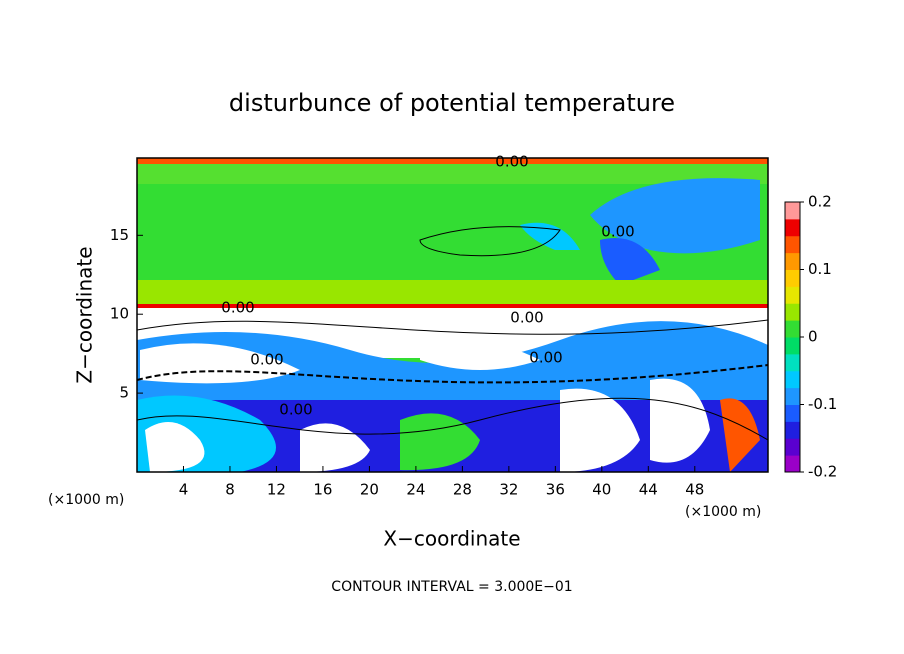  I want to click on colorbar-tick-label: -0.1, so click(822, 404).